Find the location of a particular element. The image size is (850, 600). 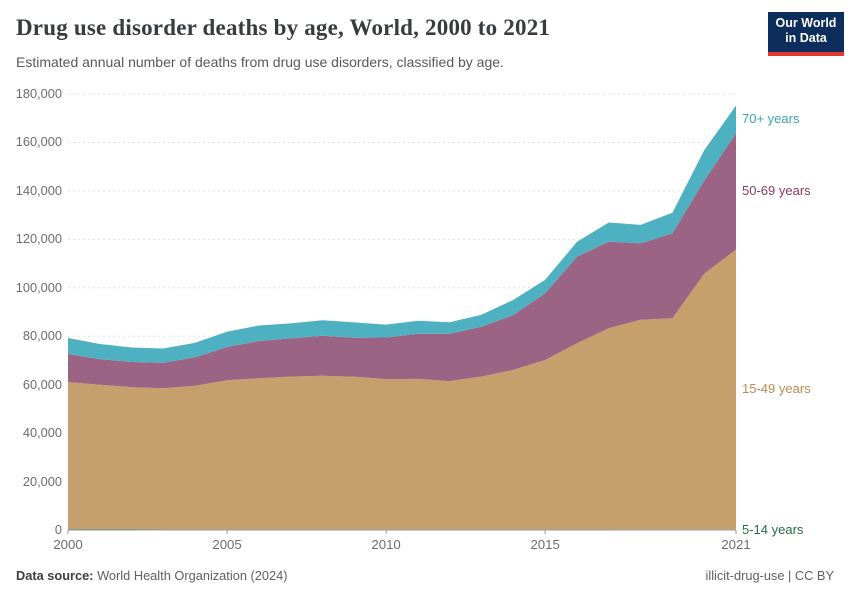

owid-logo: Our World in Data is located at coordinates (806, 34).